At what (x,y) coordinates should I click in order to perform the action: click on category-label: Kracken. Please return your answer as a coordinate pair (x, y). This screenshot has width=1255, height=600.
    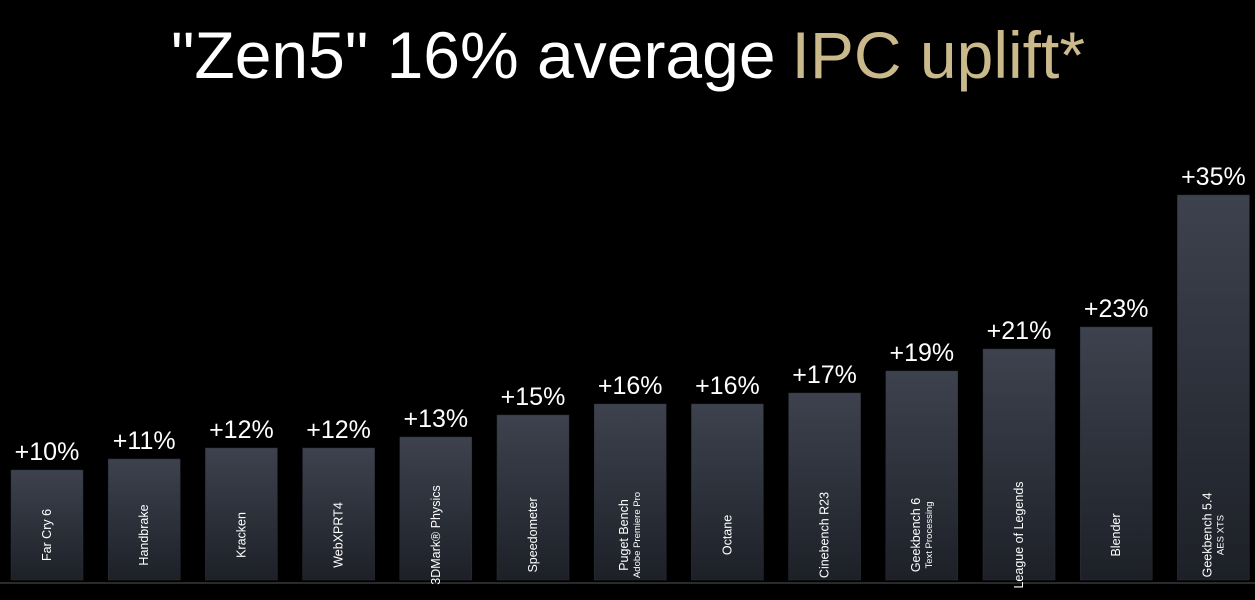
    Looking at the image, I should click on (241, 535).